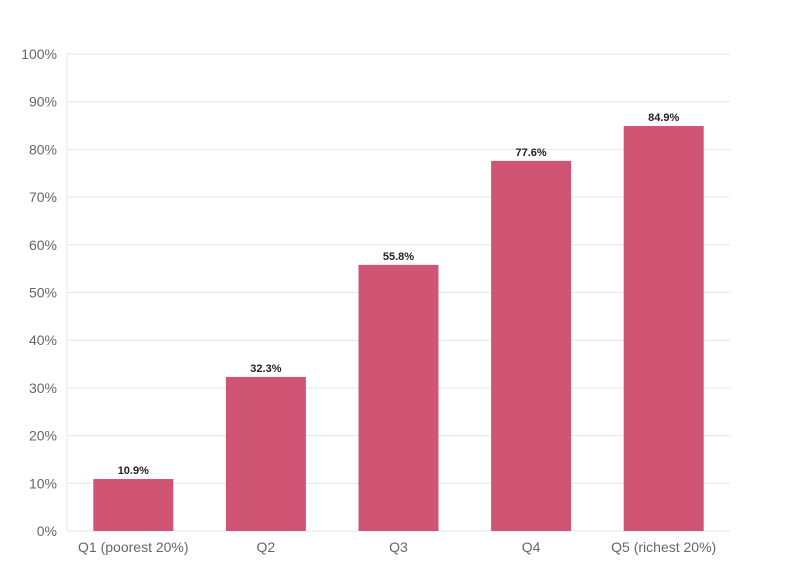 The height and width of the screenshot is (575, 794). Describe the element at coordinates (43, 197) in the screenshot. I see `y-tick-label: 70%` at that location.